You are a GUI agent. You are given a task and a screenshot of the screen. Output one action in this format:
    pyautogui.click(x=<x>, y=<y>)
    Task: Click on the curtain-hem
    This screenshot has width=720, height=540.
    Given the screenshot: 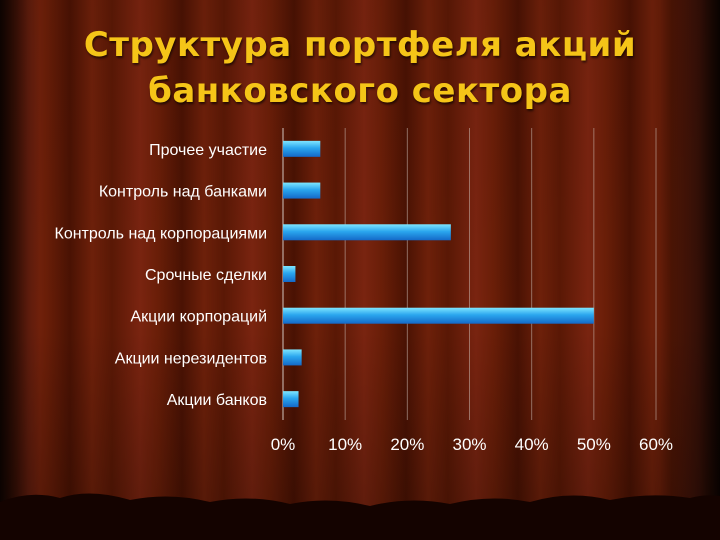 What is the action you would take?
    pyautogui.click(x=360, y=516)
    